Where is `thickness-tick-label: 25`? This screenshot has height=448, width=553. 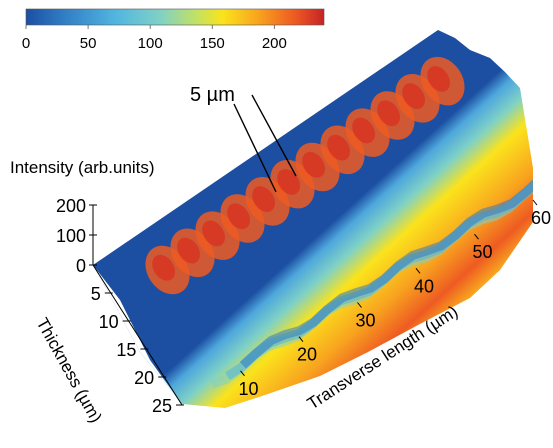
thickness-tick-label: 25 is located at coordinates (162, 406).